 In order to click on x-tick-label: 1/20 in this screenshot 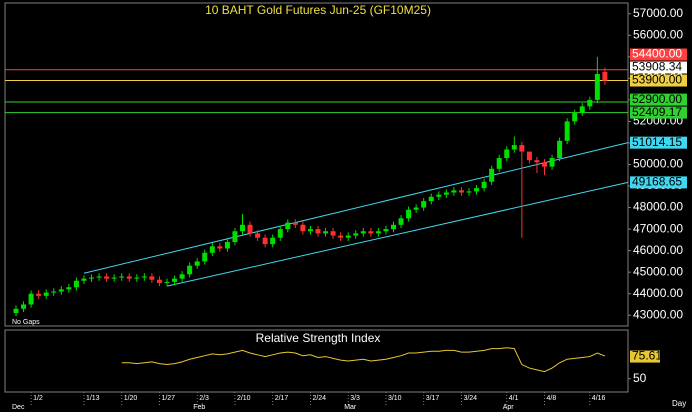, I will do `click(131, 398)`.